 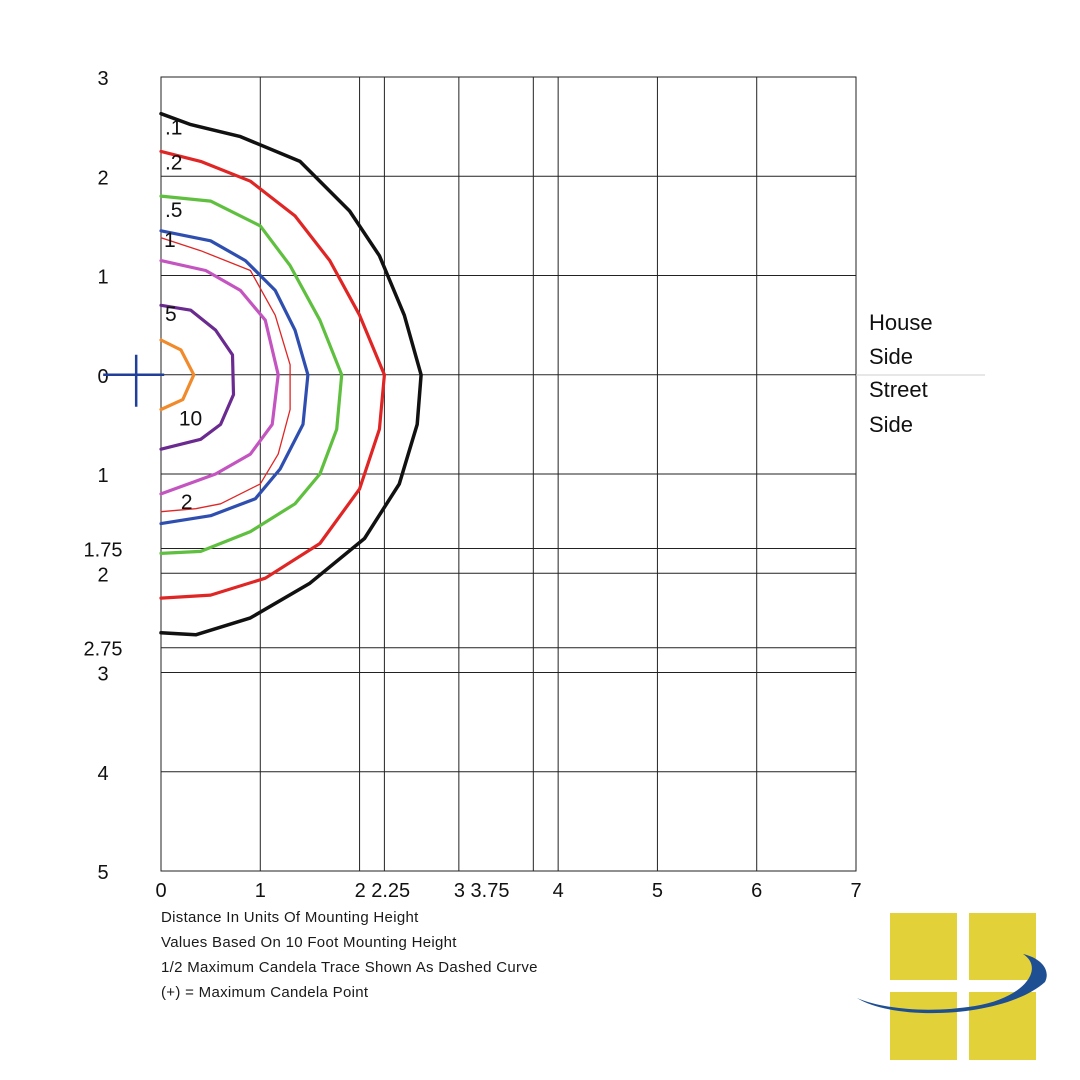 I want to click on contour-label: 2, so click(x=187, y=502).